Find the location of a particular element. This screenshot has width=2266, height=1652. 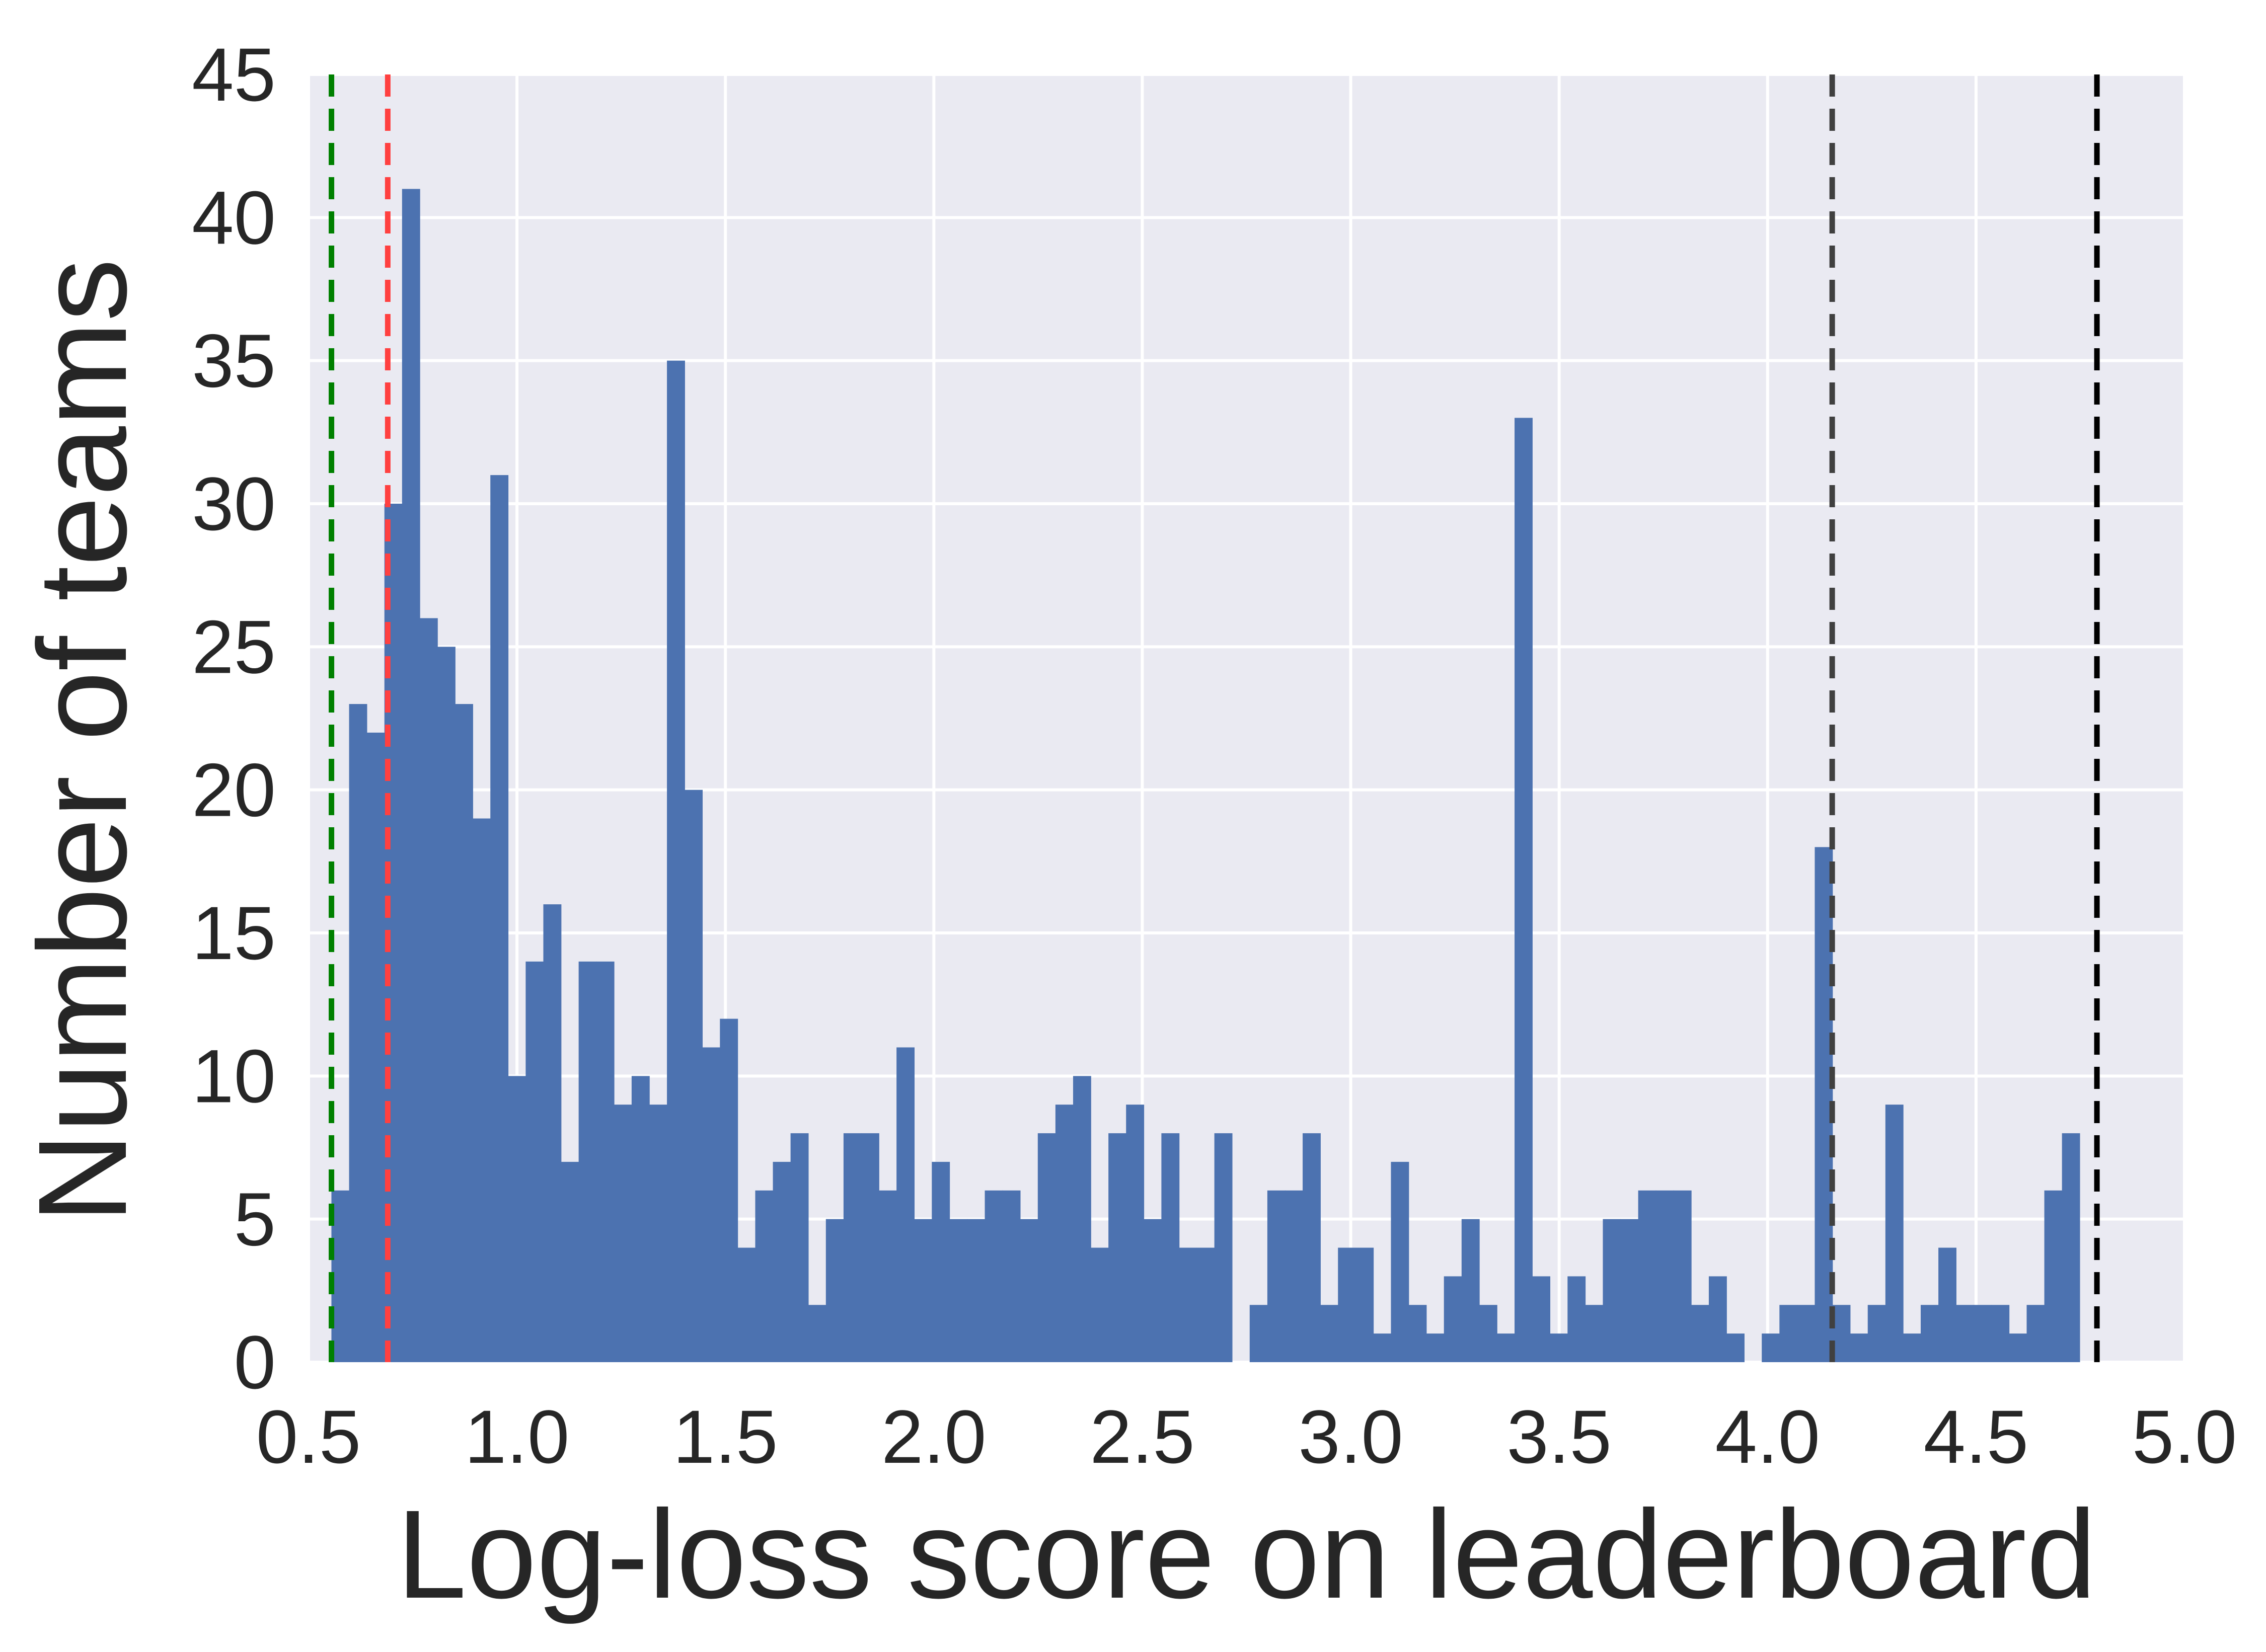

x-tick-label: 3.5 is located at coordinates (1559, 1436).